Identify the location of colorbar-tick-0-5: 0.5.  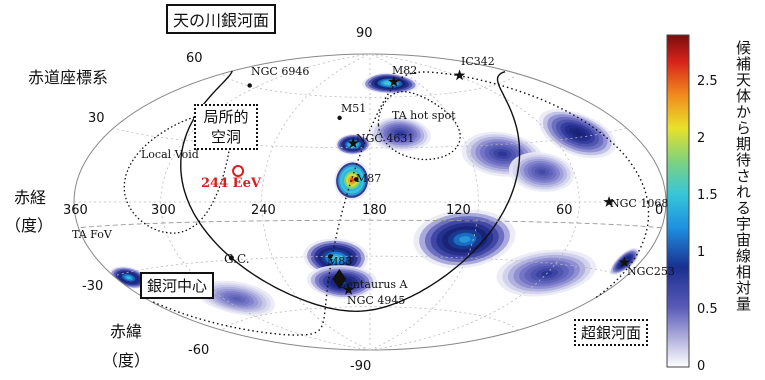
(707, 309).